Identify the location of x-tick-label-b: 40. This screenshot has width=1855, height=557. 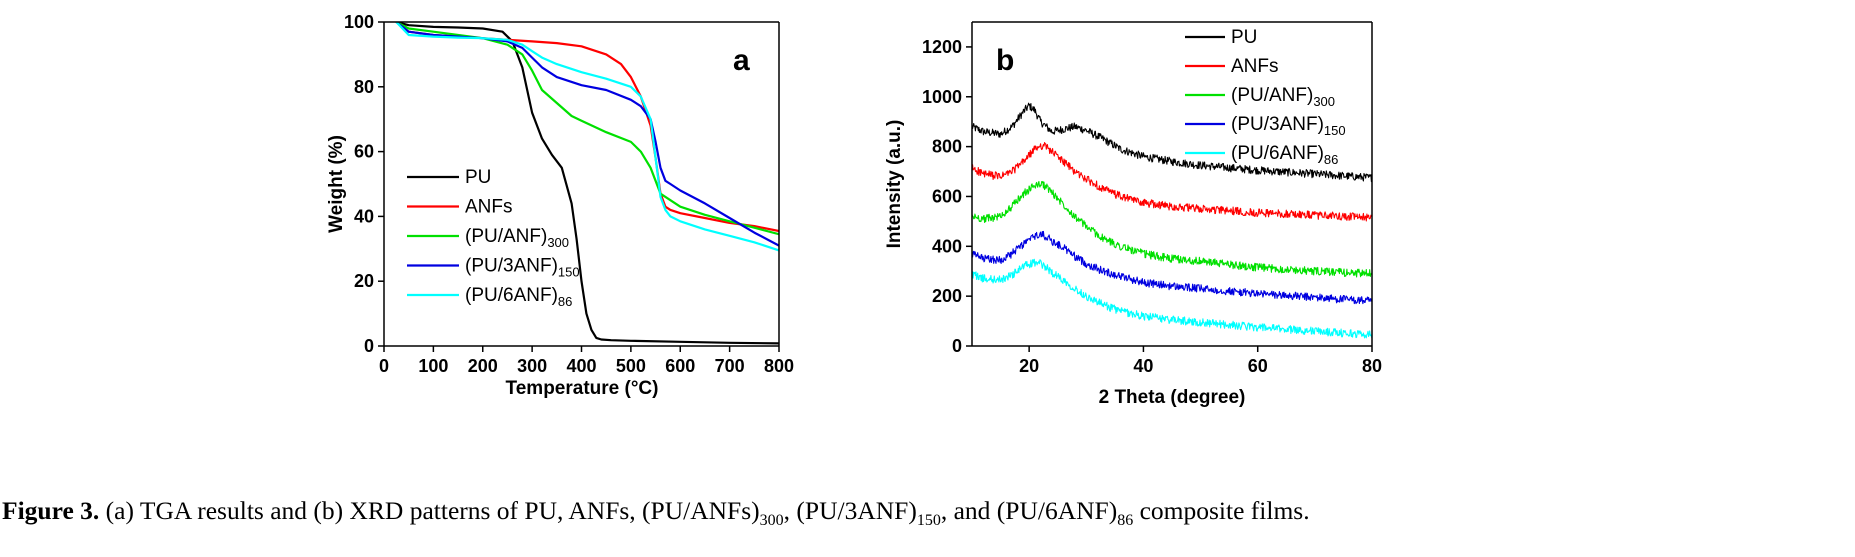
(1143, 366).